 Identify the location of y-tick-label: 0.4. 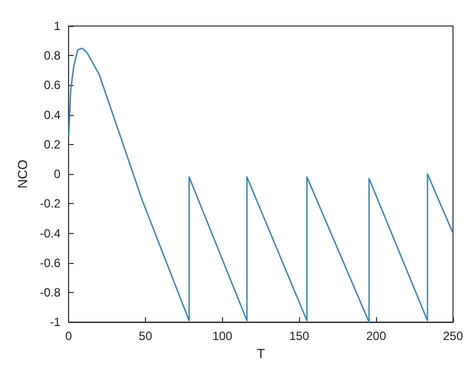
(52, 115).